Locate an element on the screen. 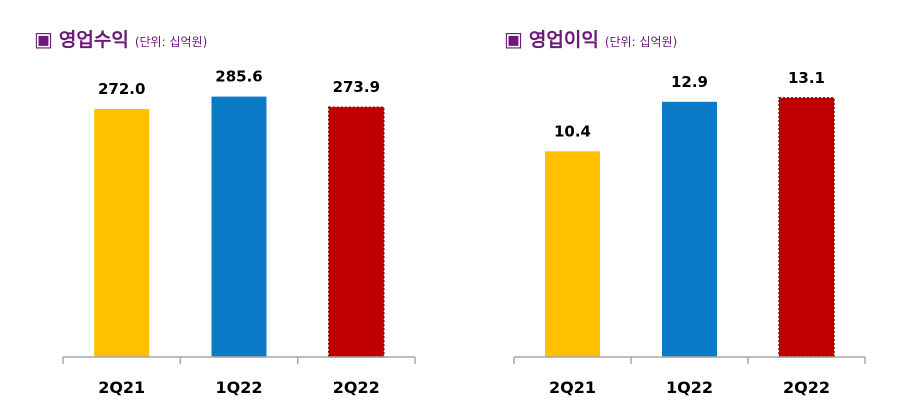 Image resolution: width=901 pixels, height=403 pixels. data-label: 12.9 is located at coordinates (689, 82).